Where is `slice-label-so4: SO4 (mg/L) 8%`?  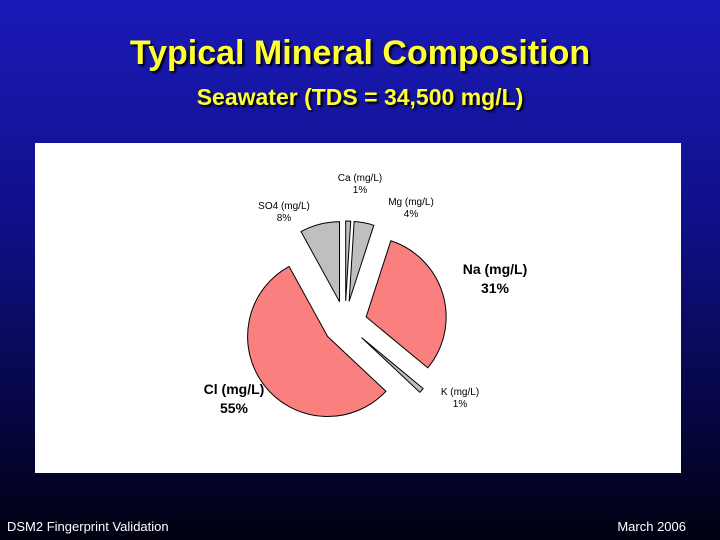 slice-label-so4: SO4 (mg/L) 8% is located at coordinates (284, 212).